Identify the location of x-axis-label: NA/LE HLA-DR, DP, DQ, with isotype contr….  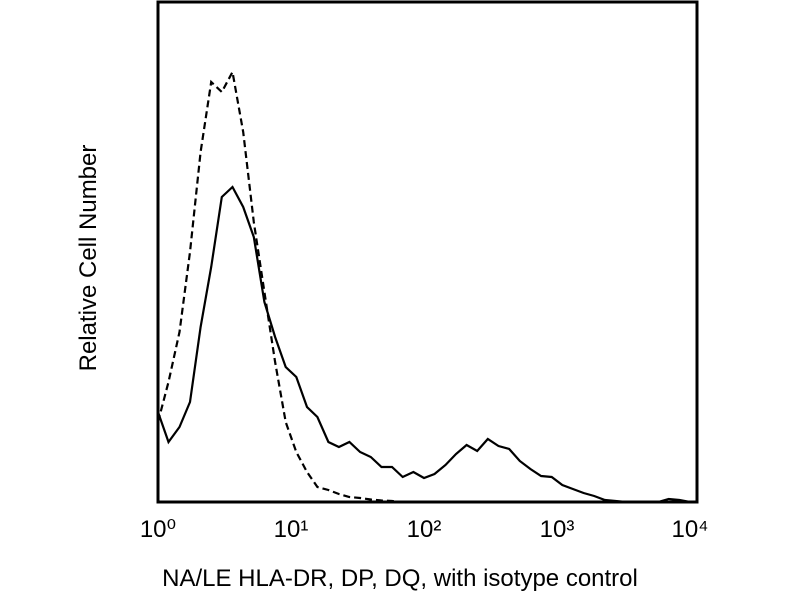
(400, 578).